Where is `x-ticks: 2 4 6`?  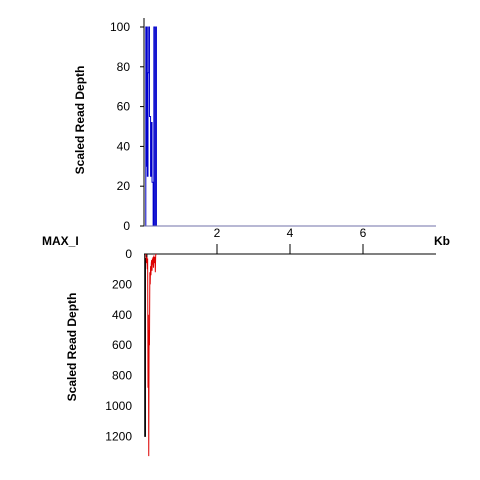
x-ticks: 2 4 6 is located at coordinates (290, 240).